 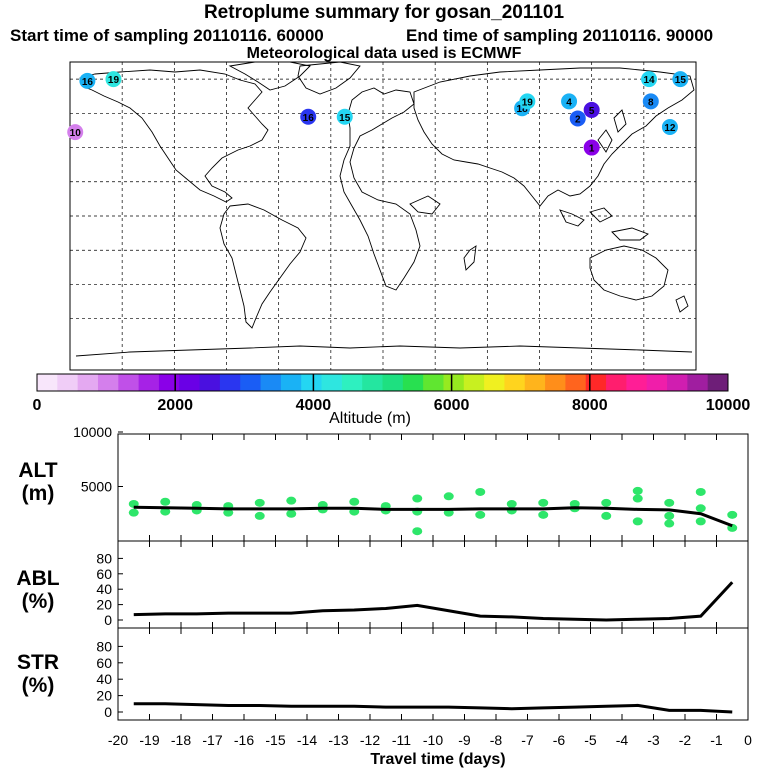 What do you see at coordinates (37, 405) in the screenshot?
I see `colorbar-tick-label: 0` at bounding box center [37, 405].